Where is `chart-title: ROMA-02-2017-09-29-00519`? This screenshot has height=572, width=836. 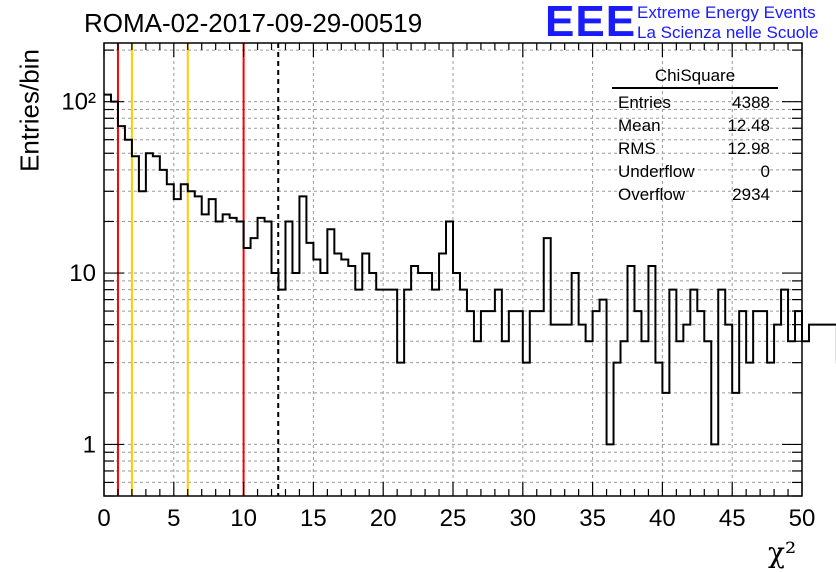
chart-title: ROMA-02-2017-09-29-00519 is located at coordinates (253, 23).